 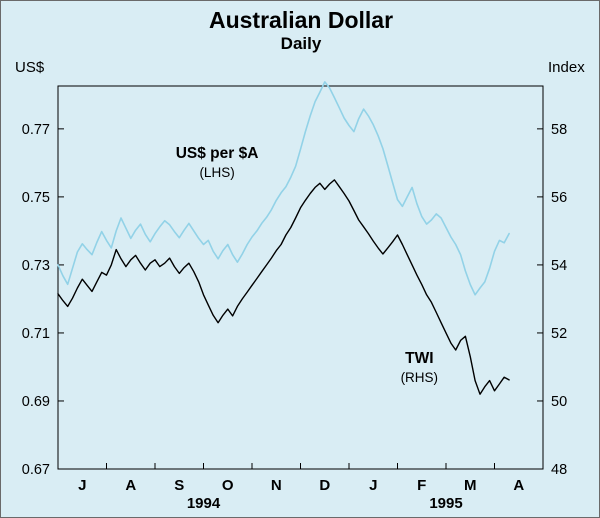 What do you see at coordinates (419, 358) in the screenshot?
I see `series-annotation-label: TWI` at bounding box center [419, 358].